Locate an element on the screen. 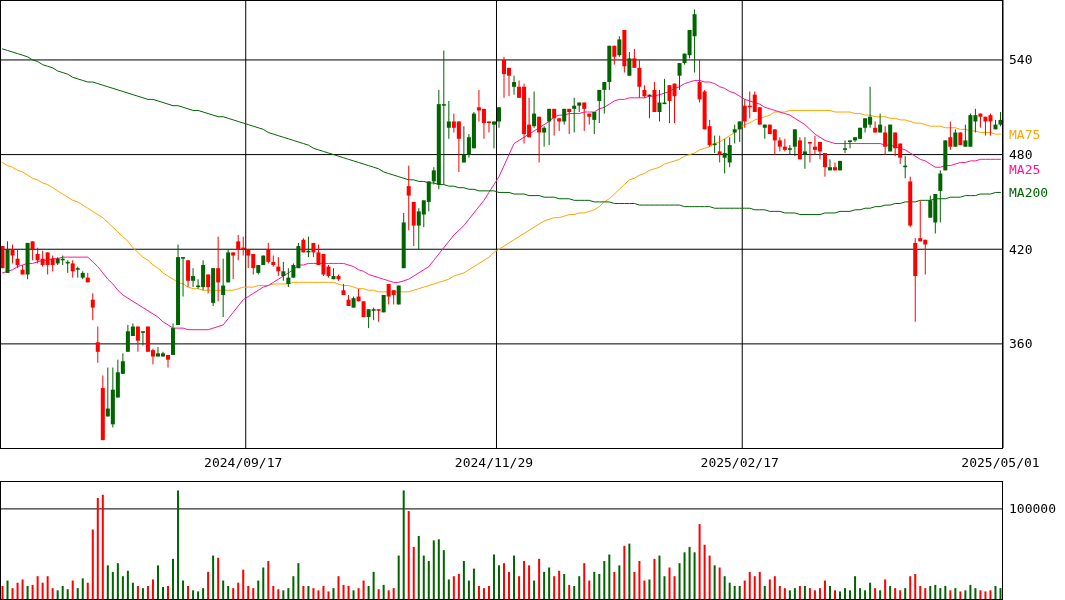  y-tick-label: 420 is located at coordinates (1021, 249).